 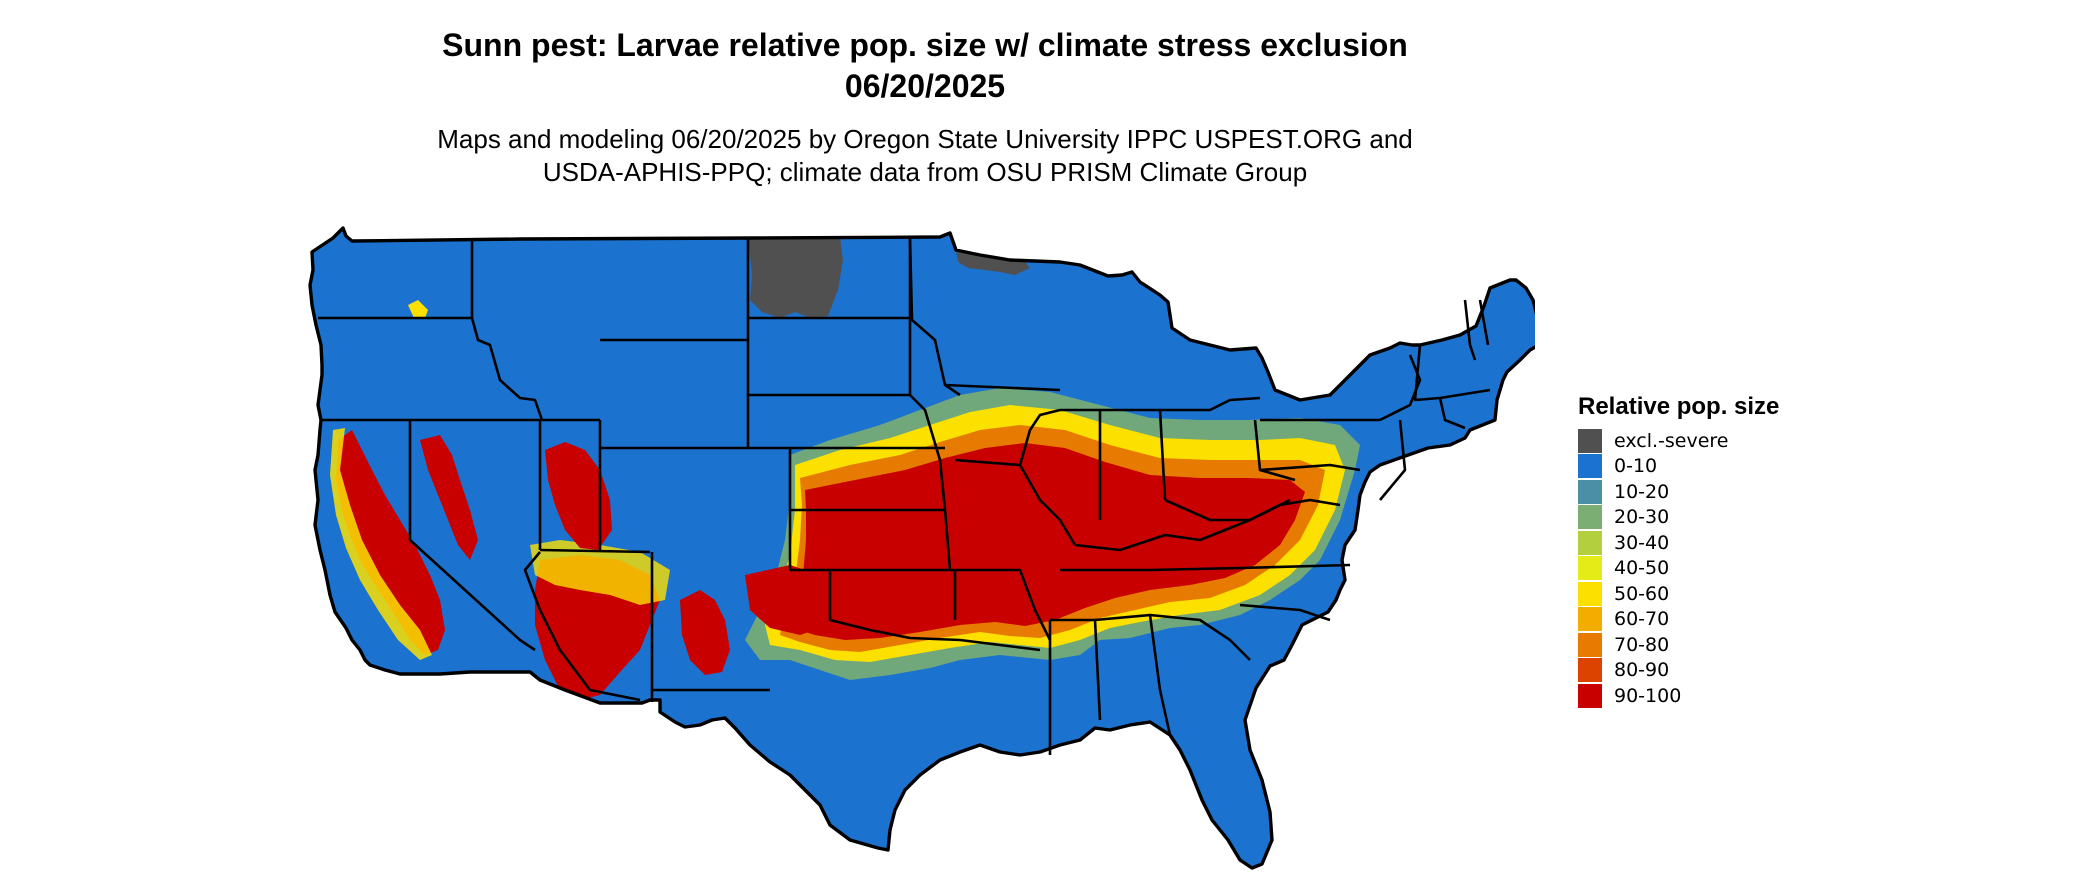 What do you see at coordinates (418, 309) in the screenshot?
I see `band-core-oregon` at bounding box center [418, 309].